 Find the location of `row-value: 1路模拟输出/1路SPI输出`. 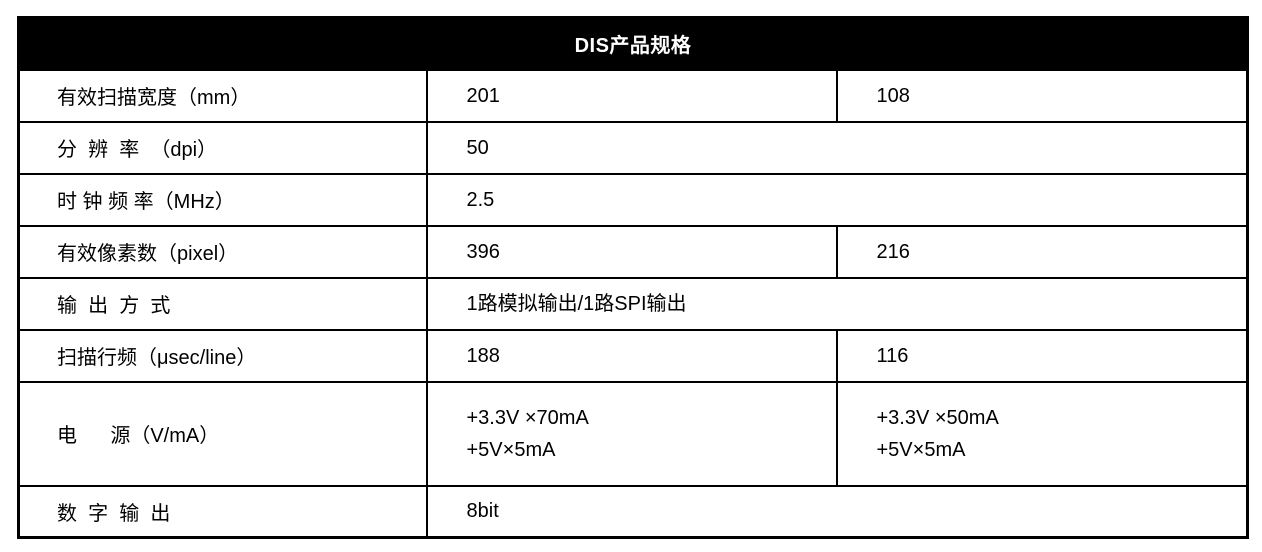

row-value: 1路模拟输出/1路SPI输出 is located at coordinates (837, 303).